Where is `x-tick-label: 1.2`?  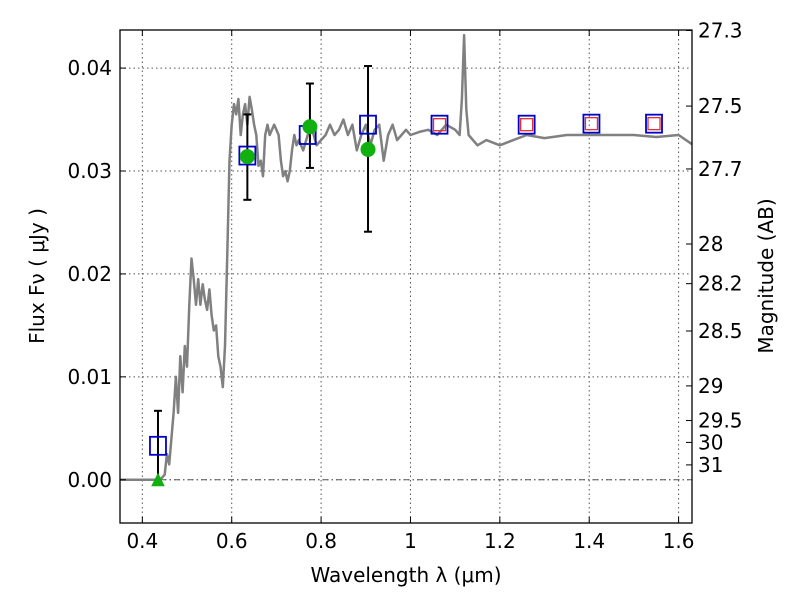
x-tick-label: 1.2 is located at coordinates (500, 541).